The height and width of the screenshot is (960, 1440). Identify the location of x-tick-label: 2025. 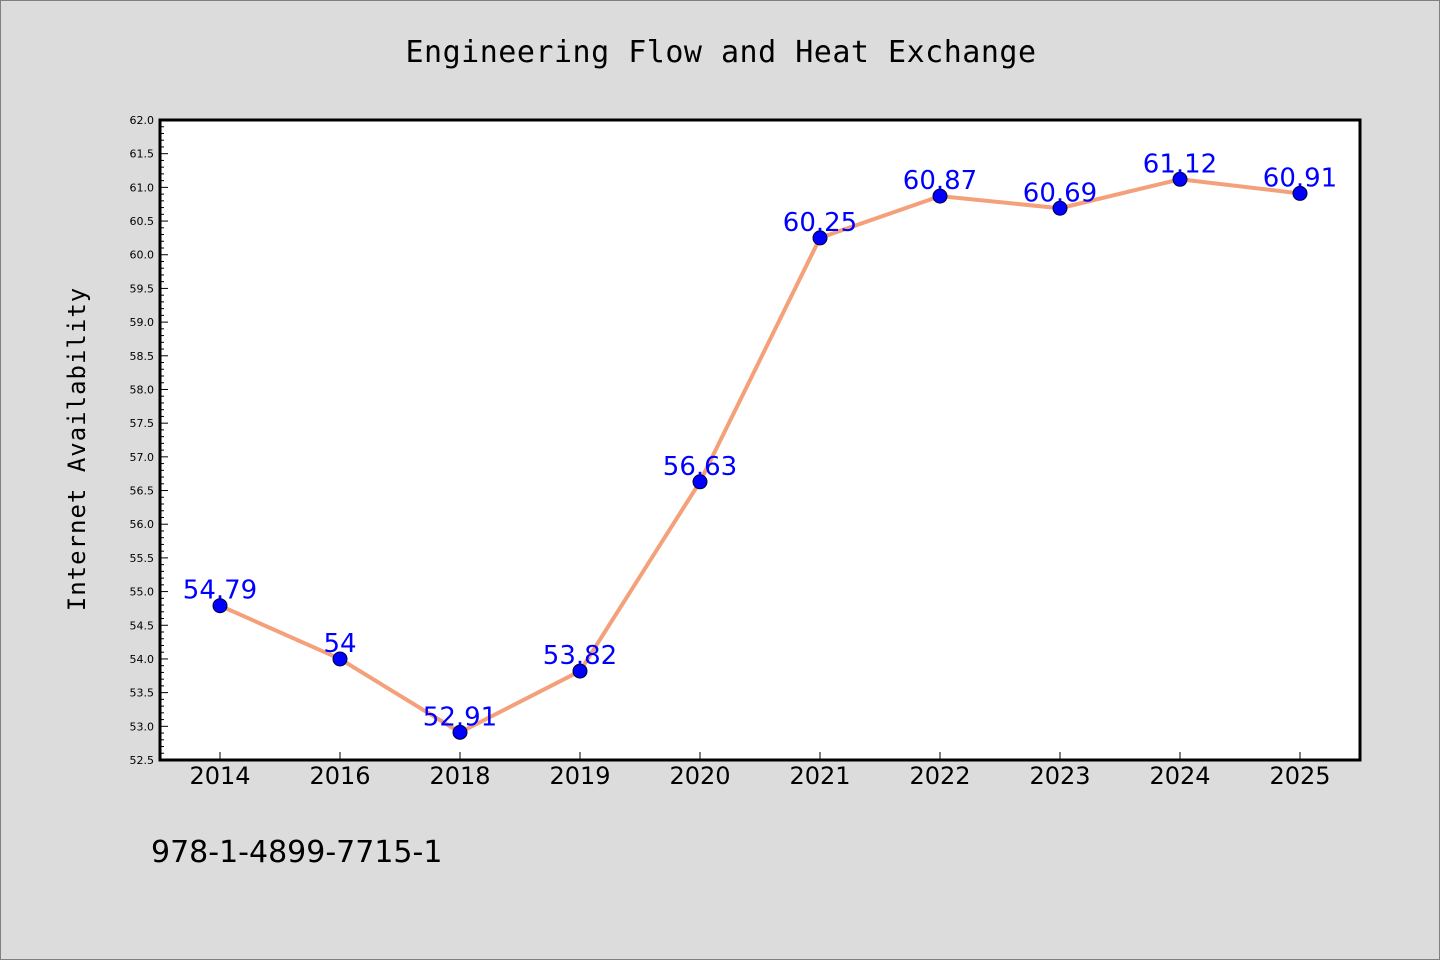
(1299, 776).